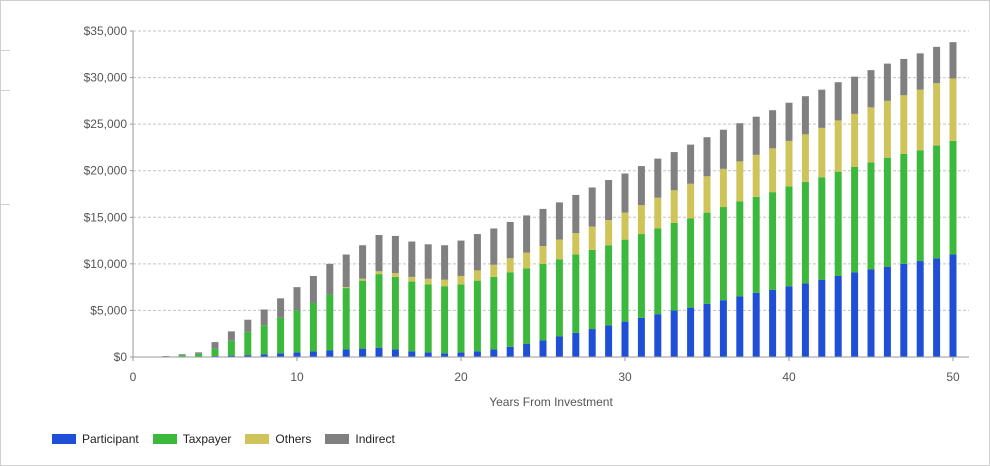 The height and width of the screenshot is (466, 990). Describe the element at coordinates (106, 31) in the screenshot. I see `y-tick-label: $35,000` at that location.